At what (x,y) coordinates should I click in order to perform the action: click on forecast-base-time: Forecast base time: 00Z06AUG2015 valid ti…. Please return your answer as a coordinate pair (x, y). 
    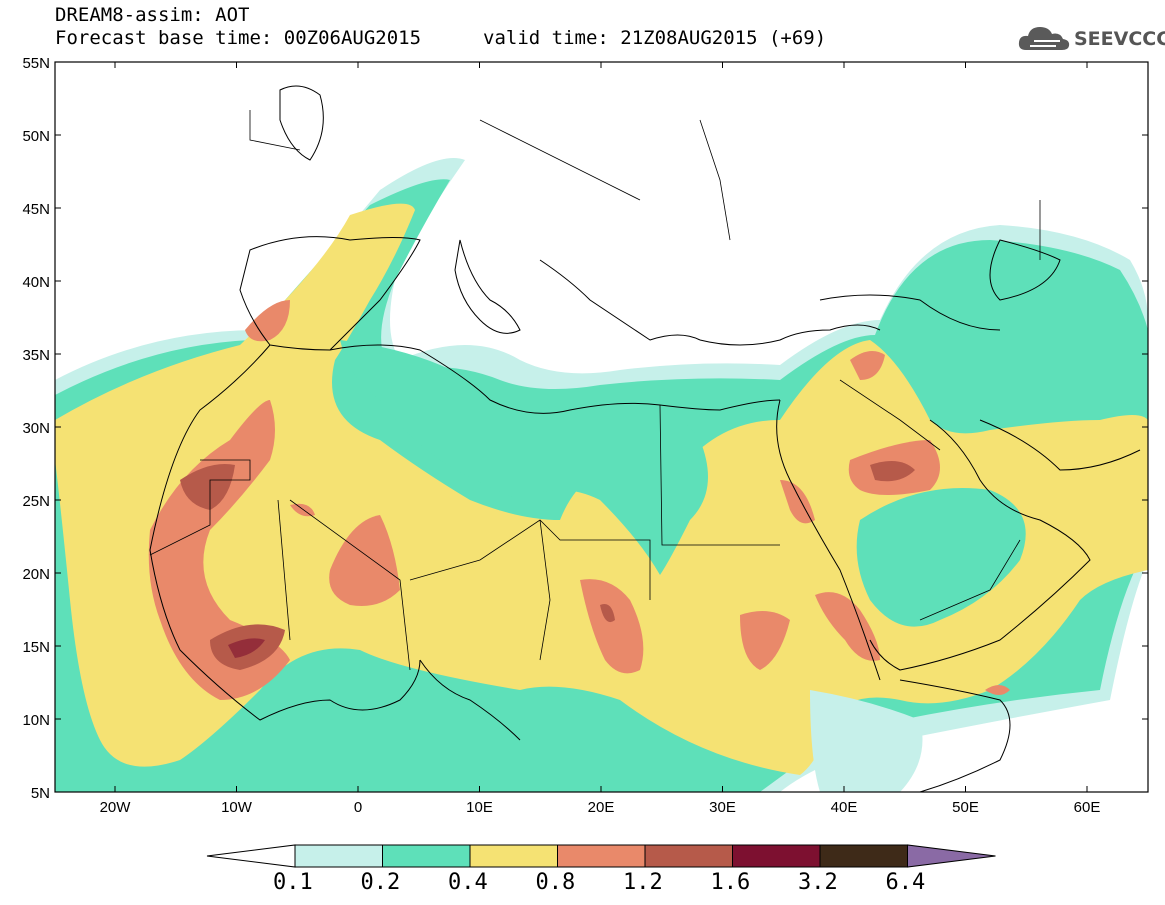
    Looking at the image, I should click on (440, 38).